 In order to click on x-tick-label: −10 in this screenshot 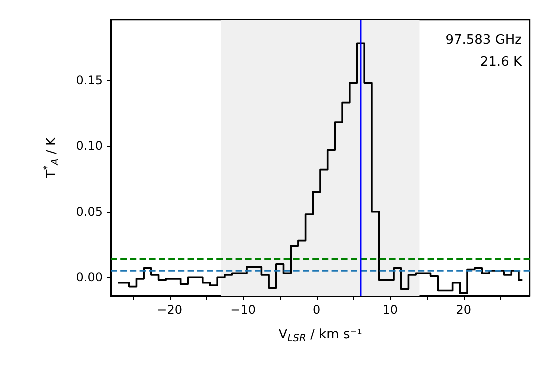, I will do `click(243, 310)`.